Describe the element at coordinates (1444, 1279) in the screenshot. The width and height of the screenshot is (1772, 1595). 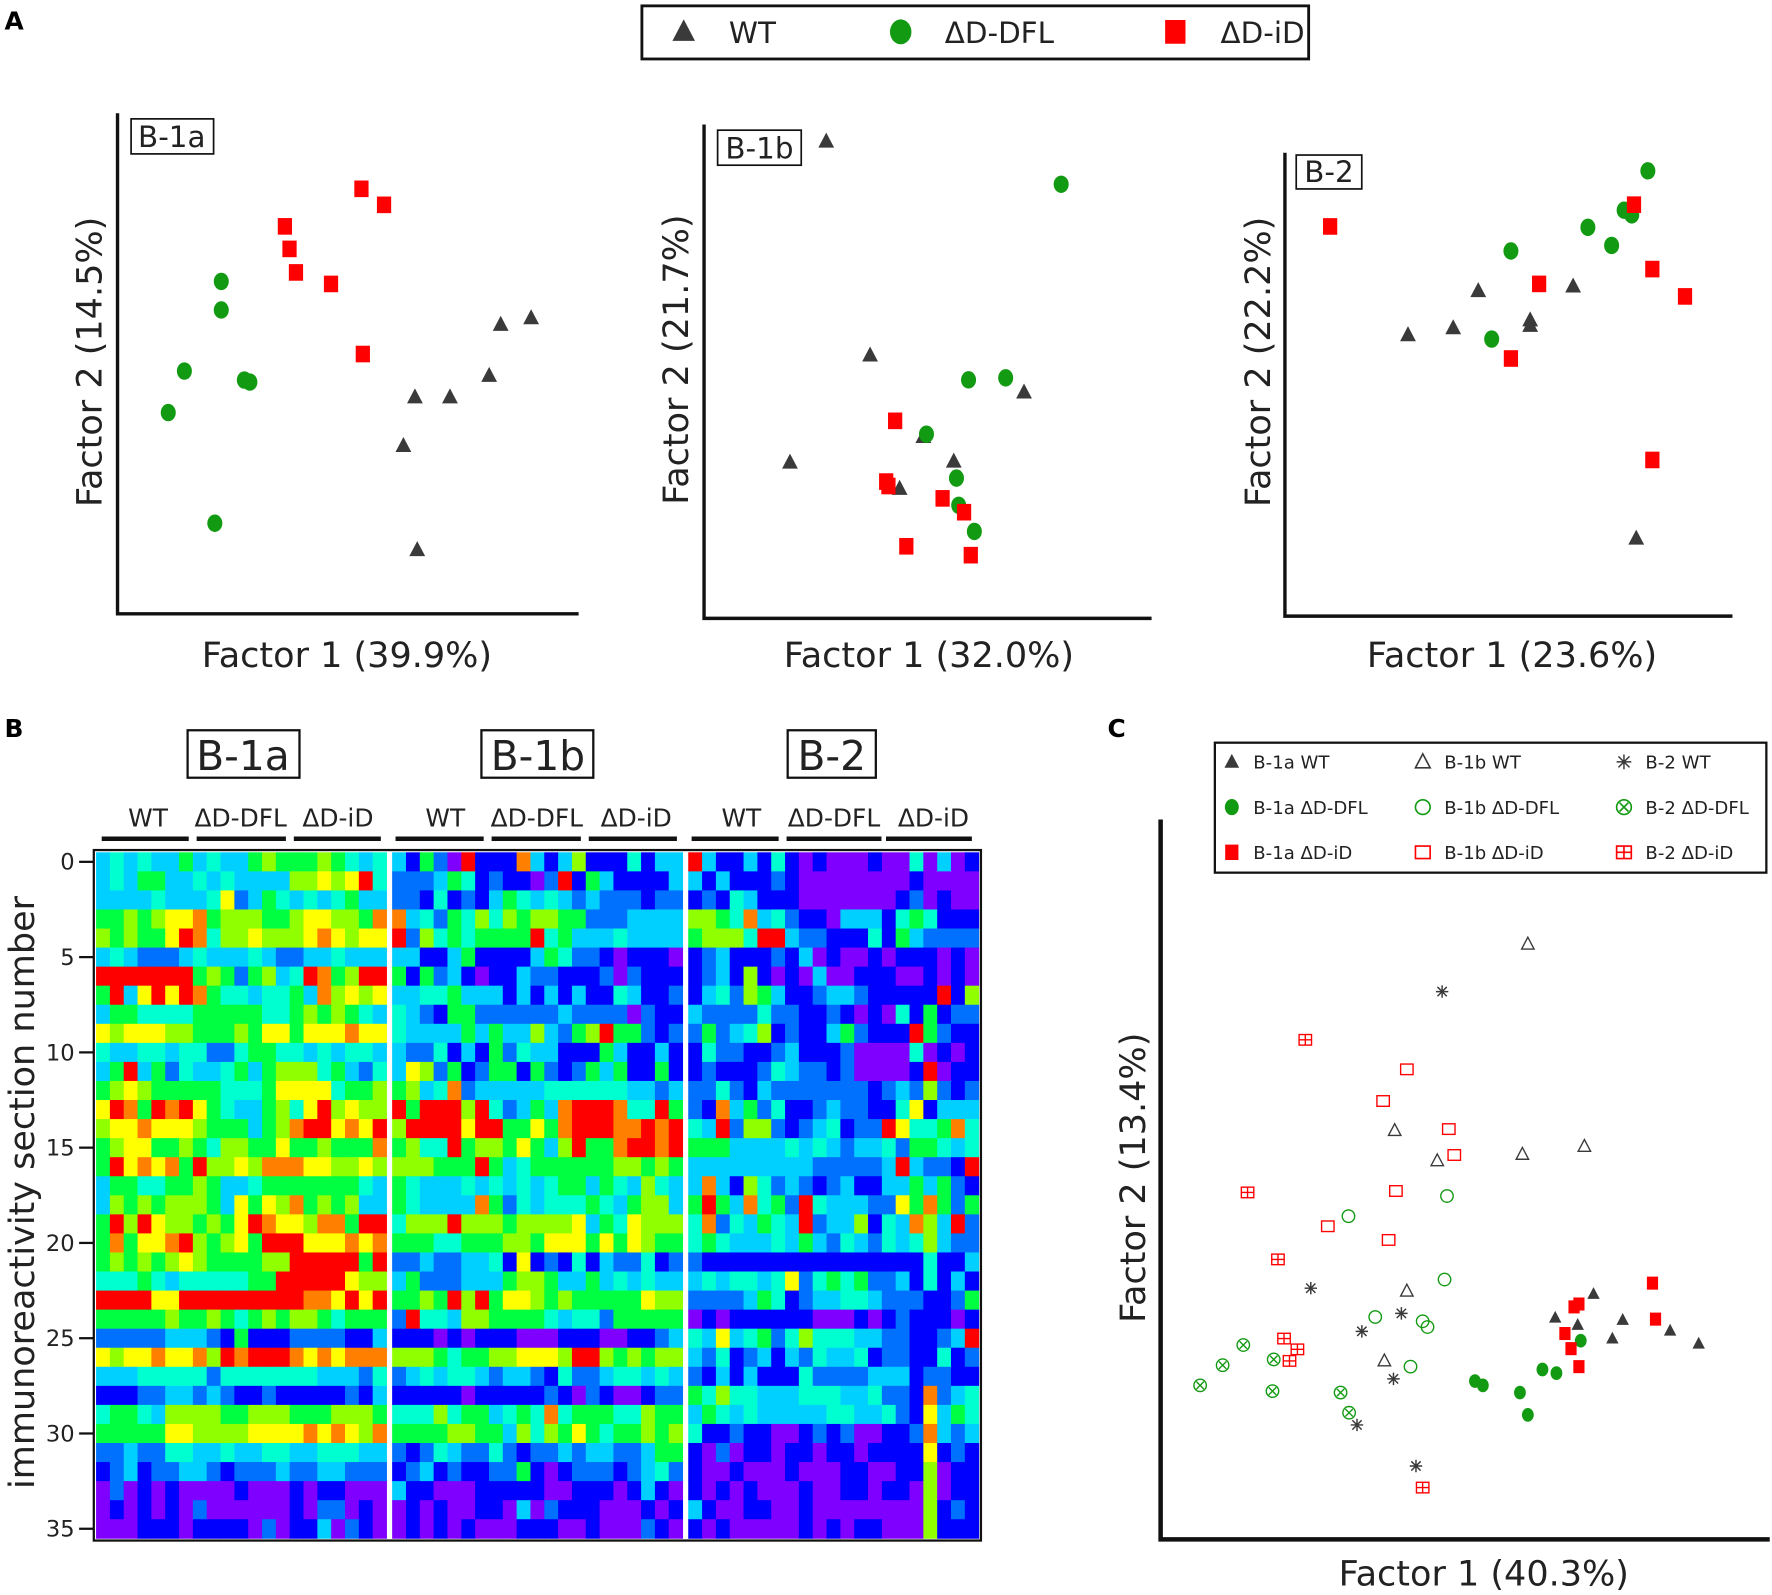
I see `data-point-circle-open` at that location.